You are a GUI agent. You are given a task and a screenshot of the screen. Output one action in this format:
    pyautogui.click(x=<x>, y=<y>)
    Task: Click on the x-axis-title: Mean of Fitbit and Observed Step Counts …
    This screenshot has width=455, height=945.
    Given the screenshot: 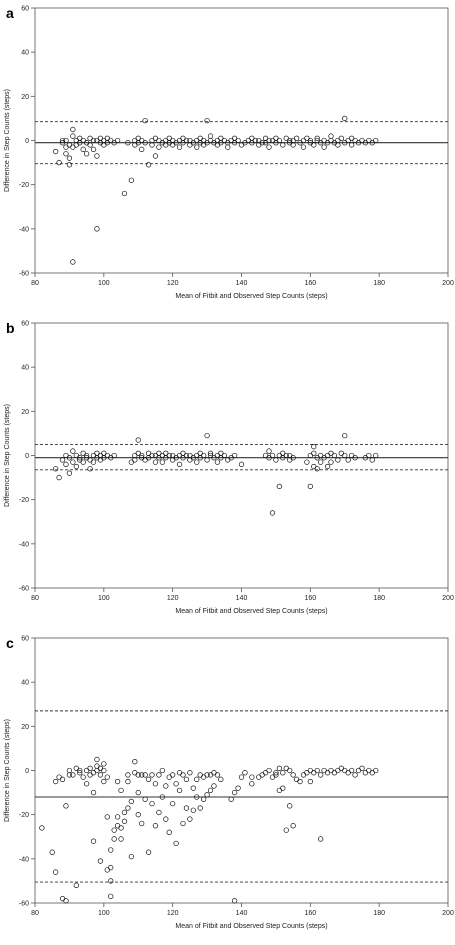 What is the action you would take?
    pyautogui.click(x=251, y=296)
    